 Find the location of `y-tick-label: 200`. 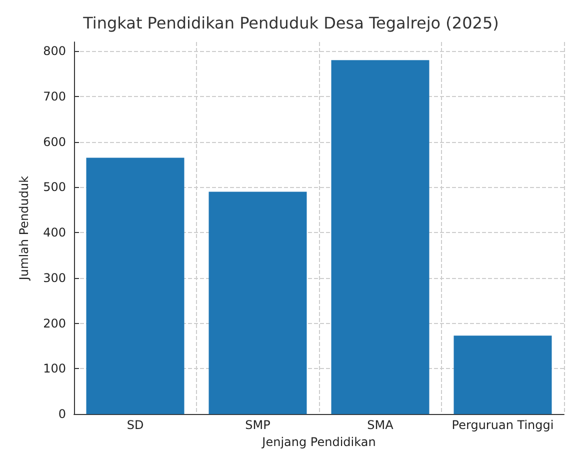

y-tick-label: 200 is located at coordinates (54, 323).